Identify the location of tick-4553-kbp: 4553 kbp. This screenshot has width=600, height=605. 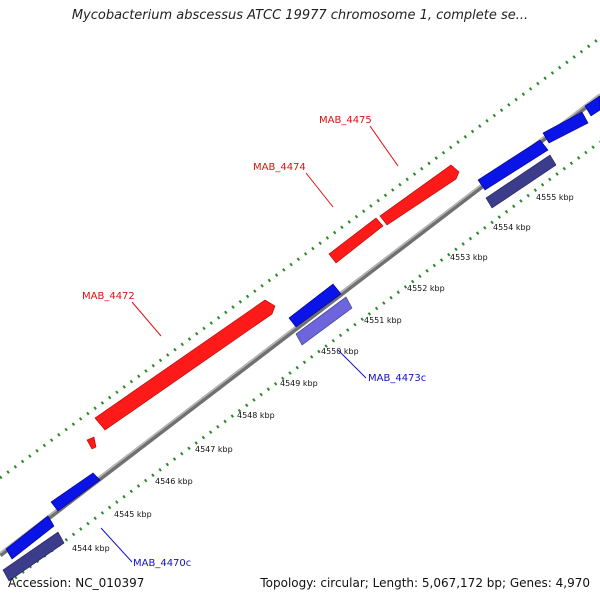
(469, 257).